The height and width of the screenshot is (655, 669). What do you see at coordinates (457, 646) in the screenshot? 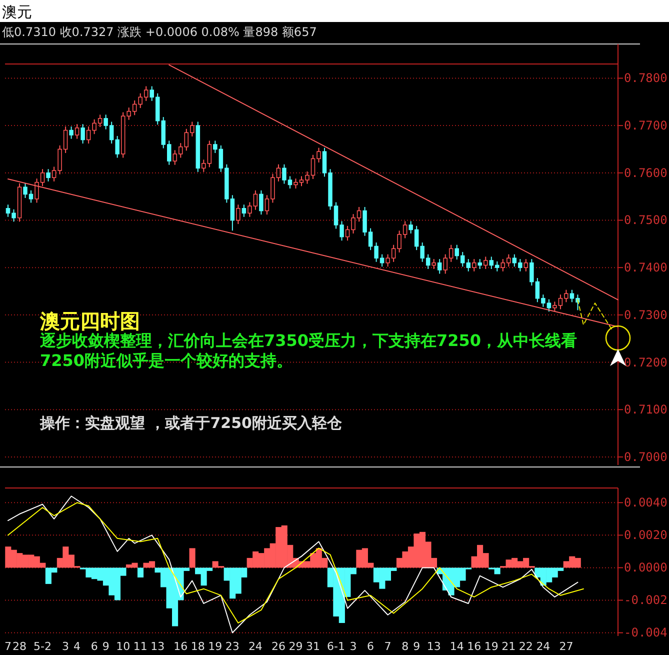
I see `x-tick-label: 14` at bounding box center [457, 646].